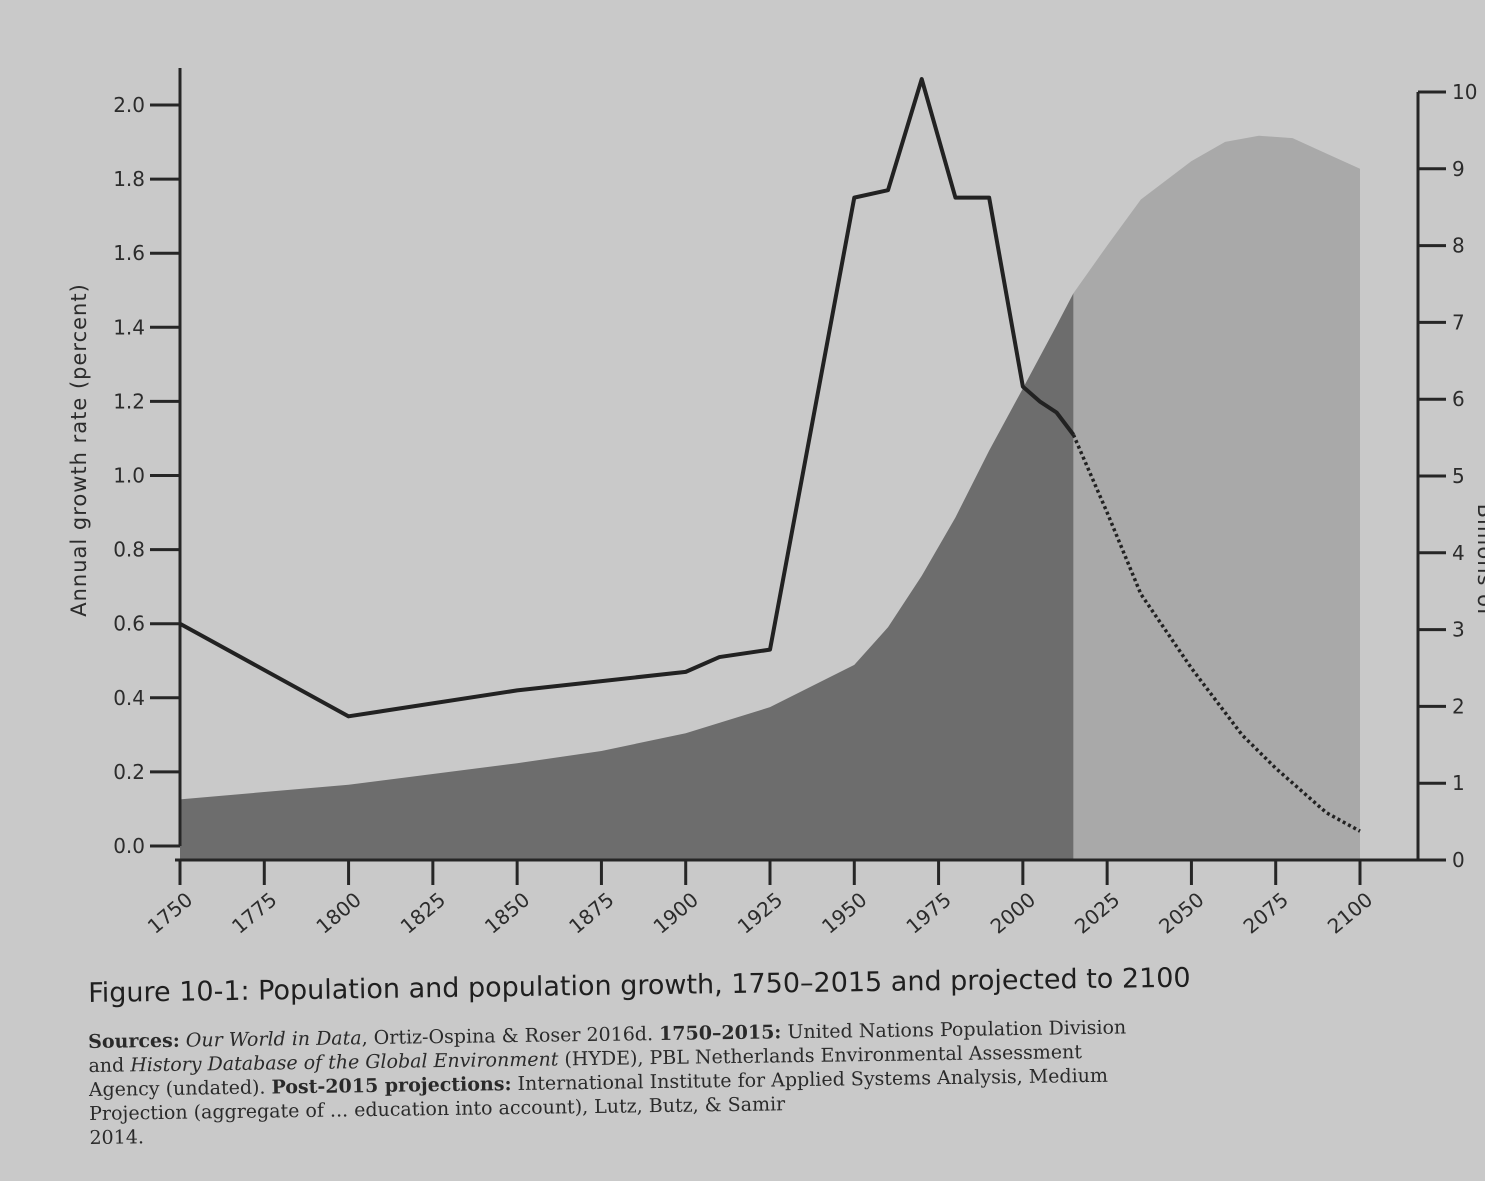 This screenshot has height=1181, width=1485. Describe the element at coordinates (676, 912) in the screenshot. I see `x-tick-label-1900: 1900` at that location.